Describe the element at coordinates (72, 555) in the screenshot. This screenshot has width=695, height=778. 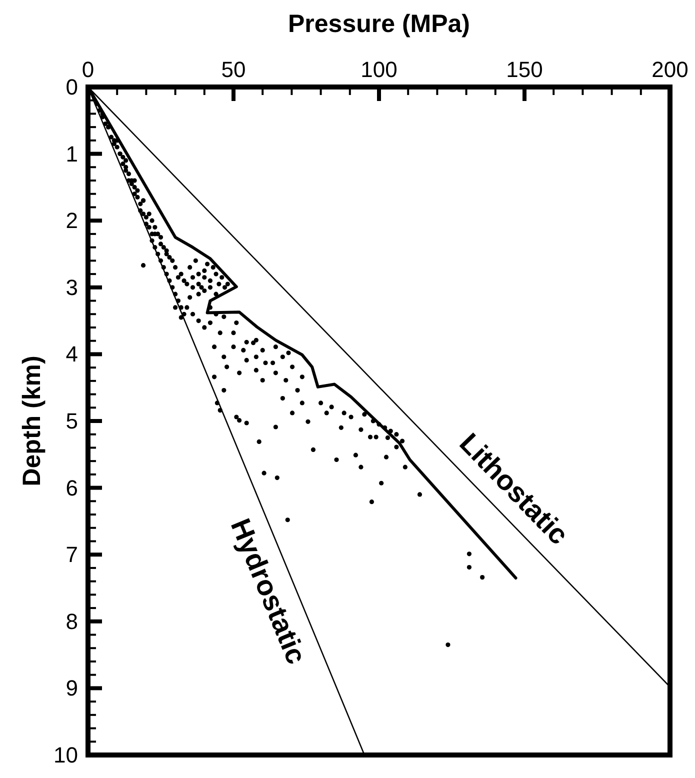
I see `y-tick-label: 7` at that location.